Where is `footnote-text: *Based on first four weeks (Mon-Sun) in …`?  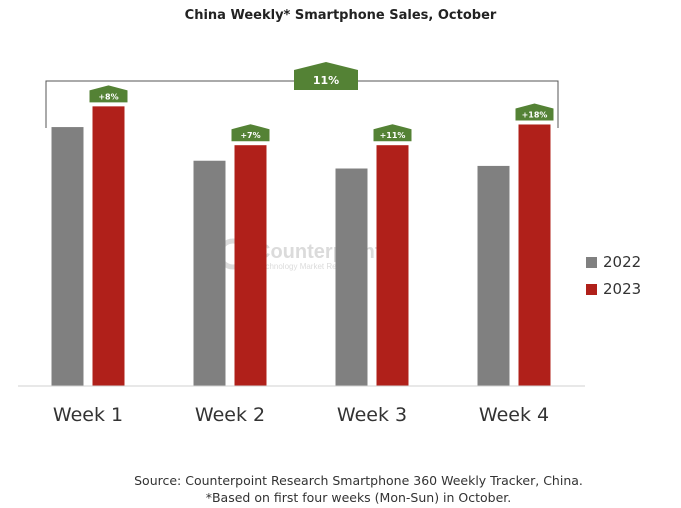
footnote-text: *Based on first four weeks (Mon-Sun) in … is located at coordinates (358, 497).